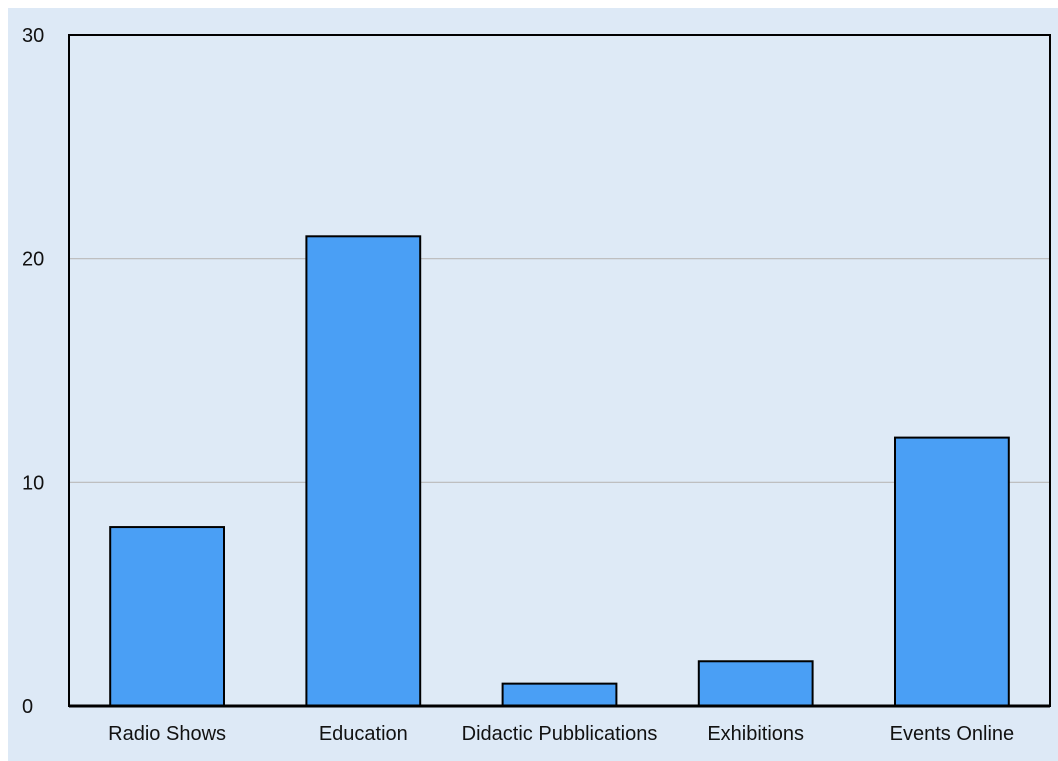 This screenshot has height=761, width=1058. I want to click on x-tick-label: Radio Shows, so click(167, 734).